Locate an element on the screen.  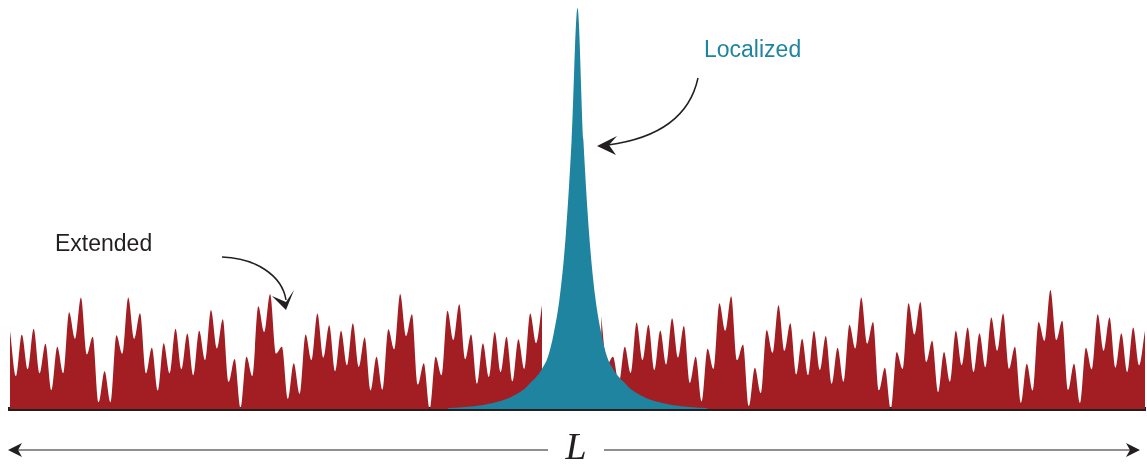
text: Extended is located at coordinates (104, 243).